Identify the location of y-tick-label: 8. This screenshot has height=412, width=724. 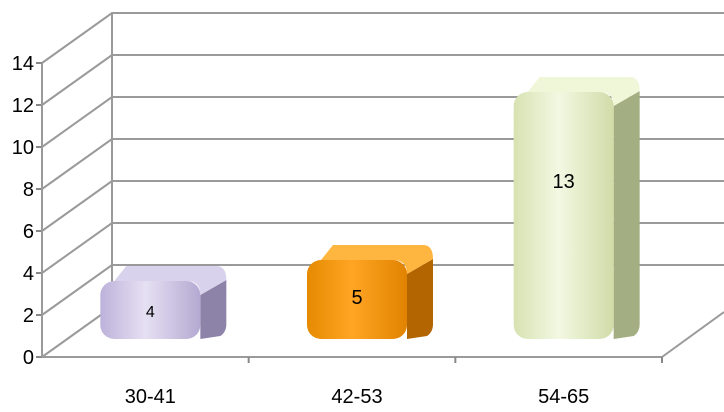
(28, 190).